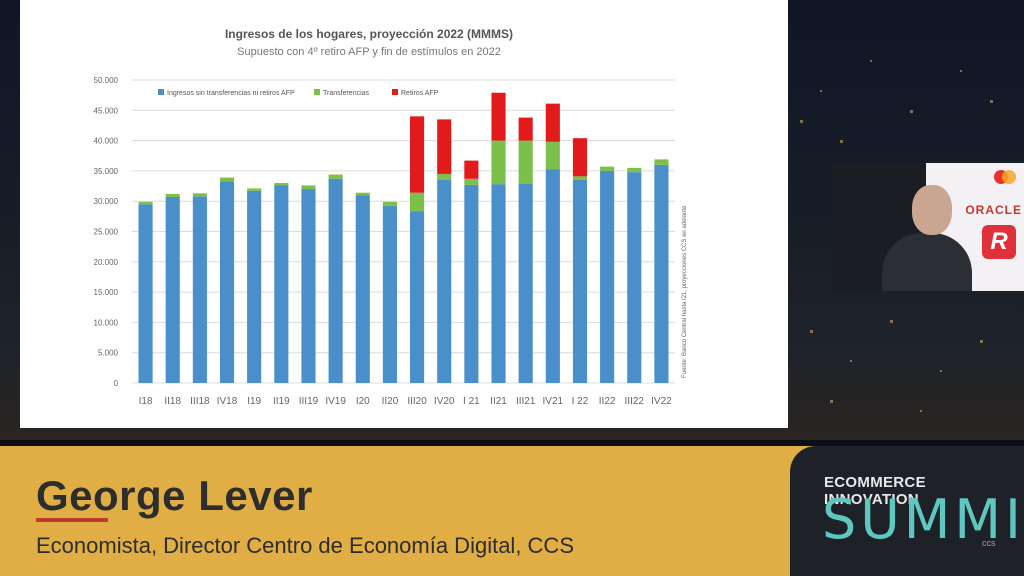 The image size is (1024, 576). Describe the element at coordinates (346, 93) in the screenshot. I see `legend-label: Transferencias` at that location.